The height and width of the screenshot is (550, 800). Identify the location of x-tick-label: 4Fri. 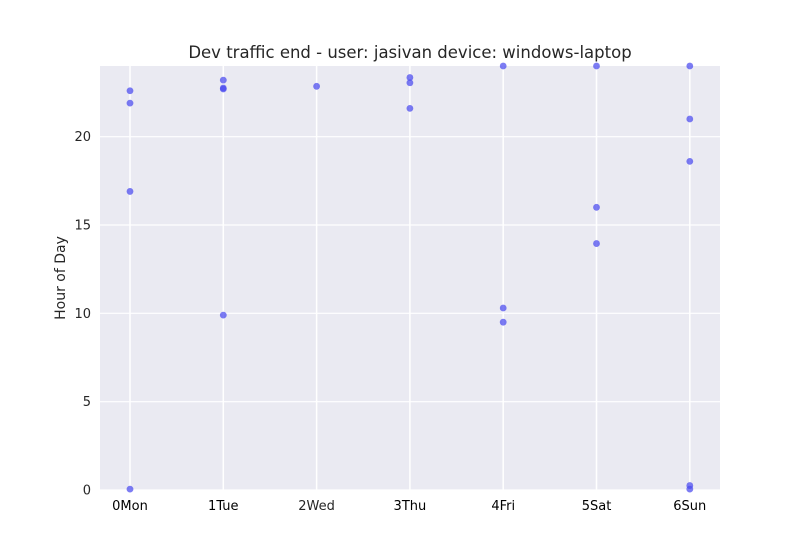
(503, 506).